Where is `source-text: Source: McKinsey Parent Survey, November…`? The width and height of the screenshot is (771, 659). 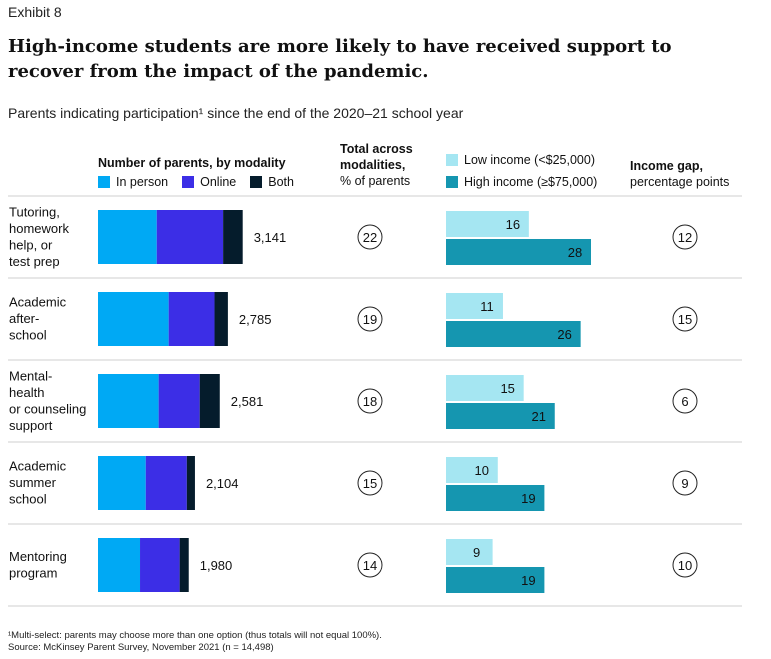
source-text: Source: McKinsey Parent Survey, November… is located at coordinates (141, 647).